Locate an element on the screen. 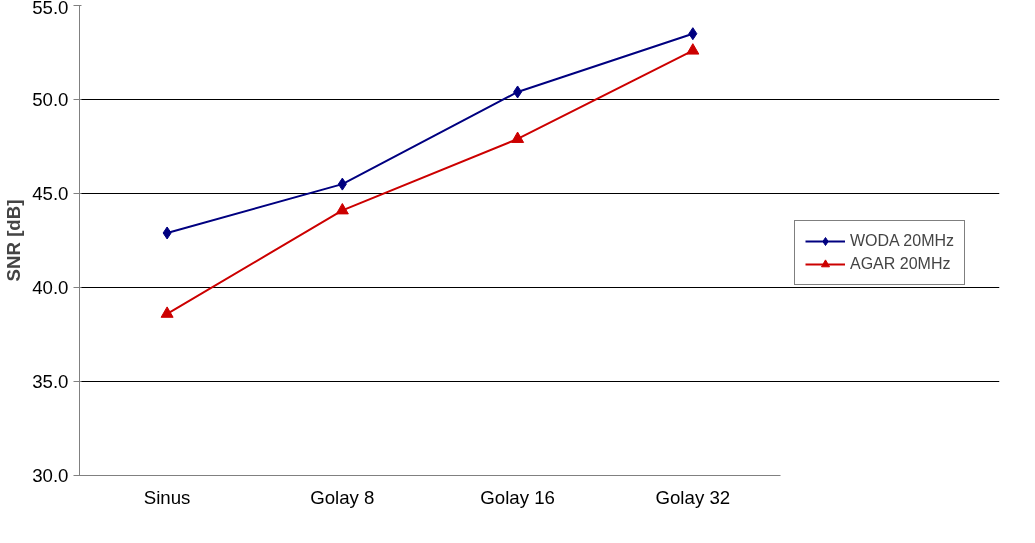 The height and width of the screenshot is (543, 1035). y-tick-label: 40.0 is located at coordinates (50, 287).